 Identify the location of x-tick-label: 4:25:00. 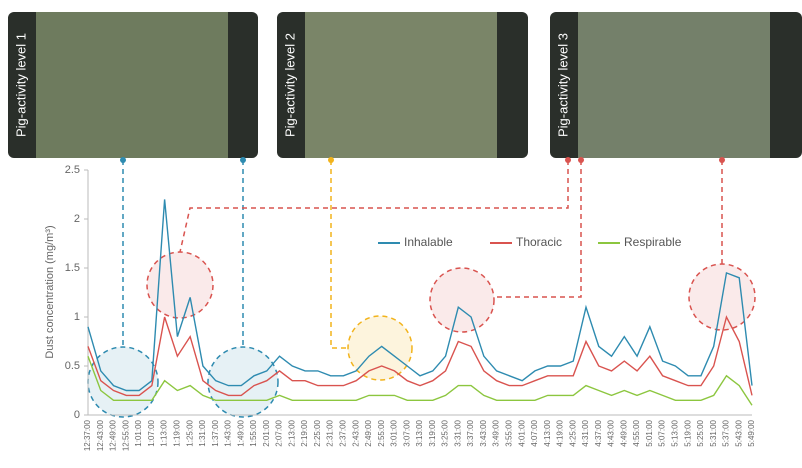
(572, 432).